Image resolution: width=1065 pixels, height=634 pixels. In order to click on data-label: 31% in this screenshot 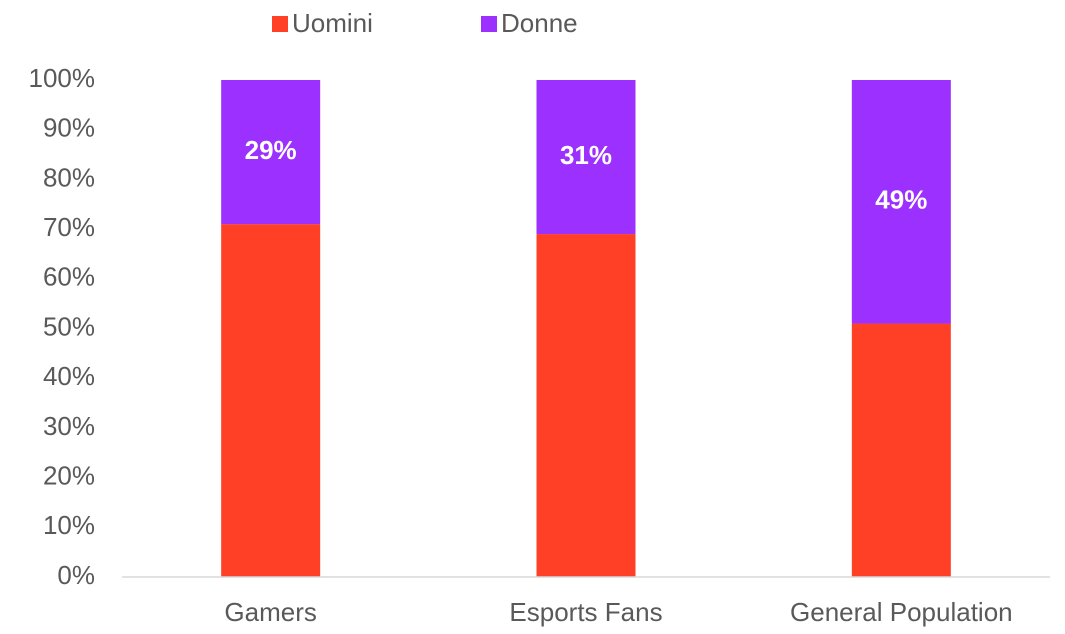, I will do `click(586, 155)`.